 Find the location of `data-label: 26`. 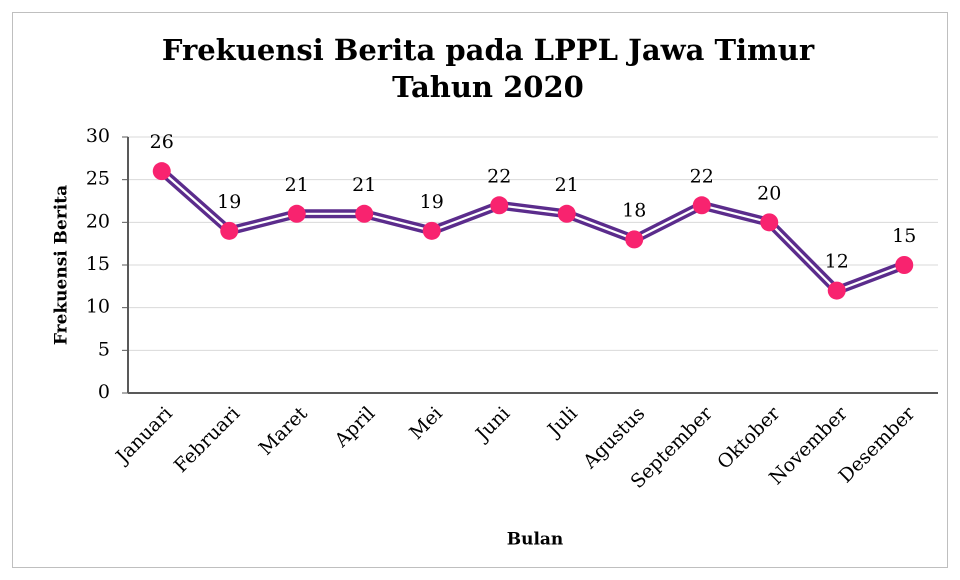

data-label: 26 is located at coordinates (162, 142).